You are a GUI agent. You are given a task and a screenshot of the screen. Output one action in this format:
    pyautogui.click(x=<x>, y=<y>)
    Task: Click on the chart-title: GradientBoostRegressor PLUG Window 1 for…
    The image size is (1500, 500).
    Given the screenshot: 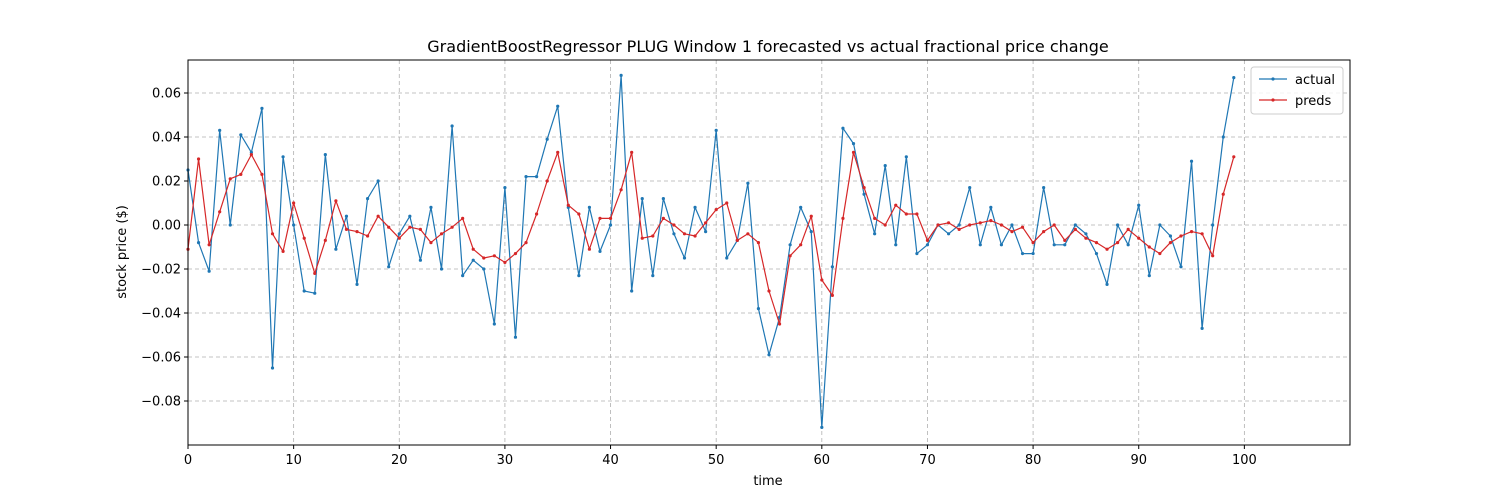 What is the action you would take?
    pyautogui.click(x=767, y=46)
    